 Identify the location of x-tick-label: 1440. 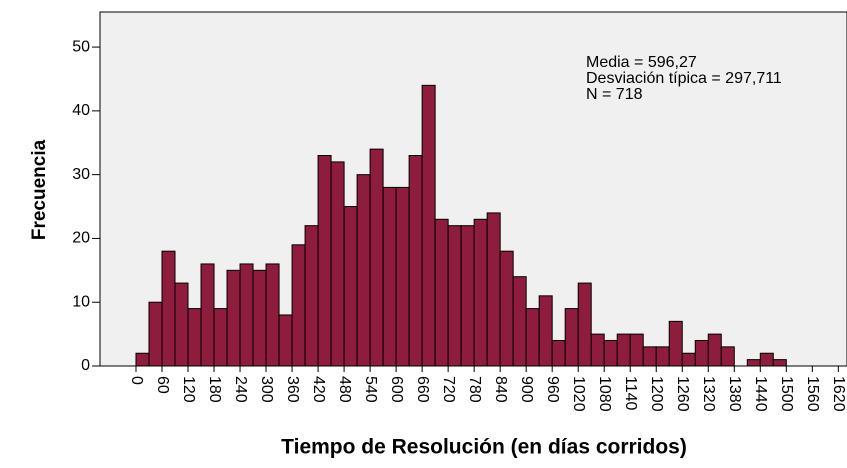
(760, 394).